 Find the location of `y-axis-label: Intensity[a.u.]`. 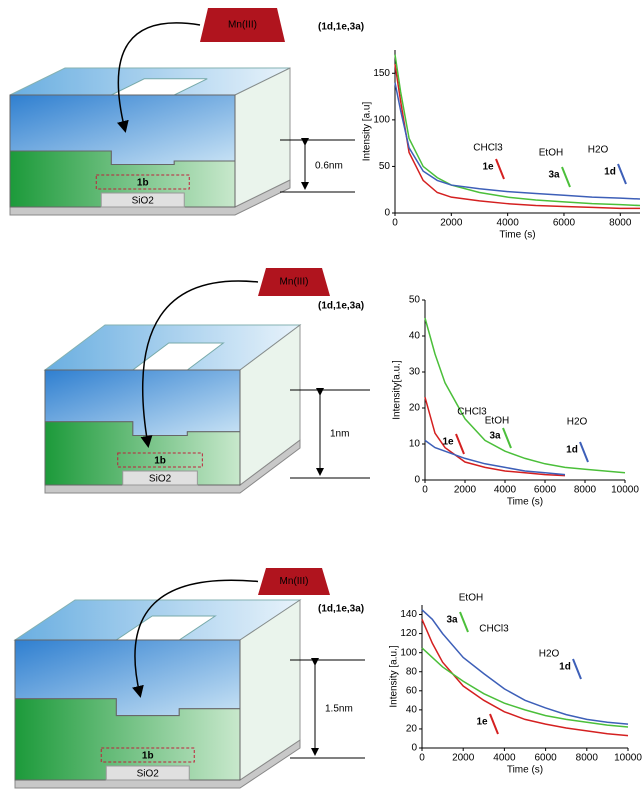

y-axis-label: Intensity[a.u.] is located at coordinates (397, 390).